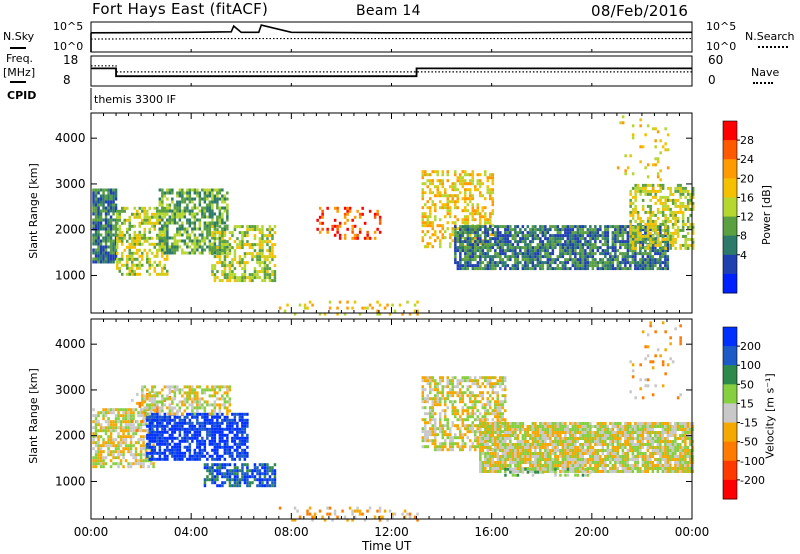 This screenshot has height=554, width=800. I want to click on freq-panel-frame, so click(391, 71).